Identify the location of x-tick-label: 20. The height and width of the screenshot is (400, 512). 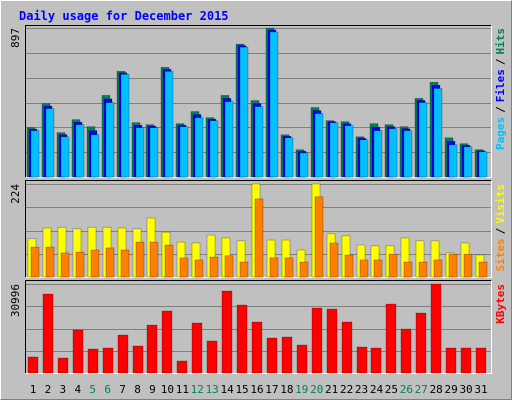
(316, 389).